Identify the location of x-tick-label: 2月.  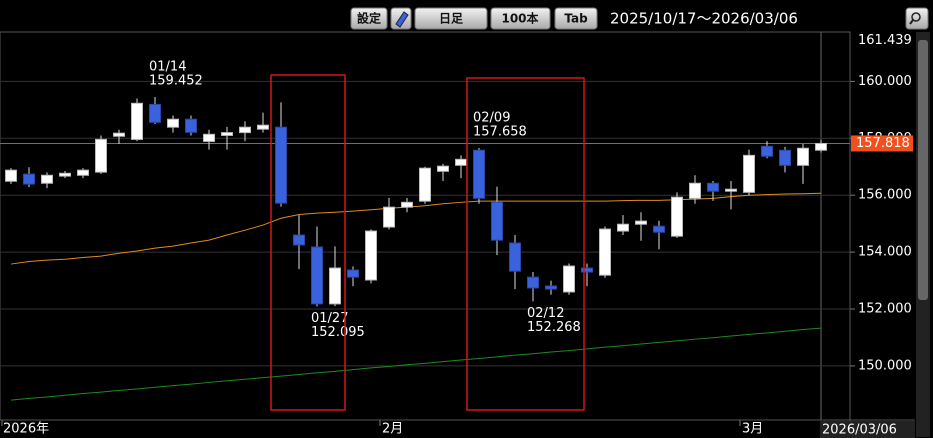
(392, 429).